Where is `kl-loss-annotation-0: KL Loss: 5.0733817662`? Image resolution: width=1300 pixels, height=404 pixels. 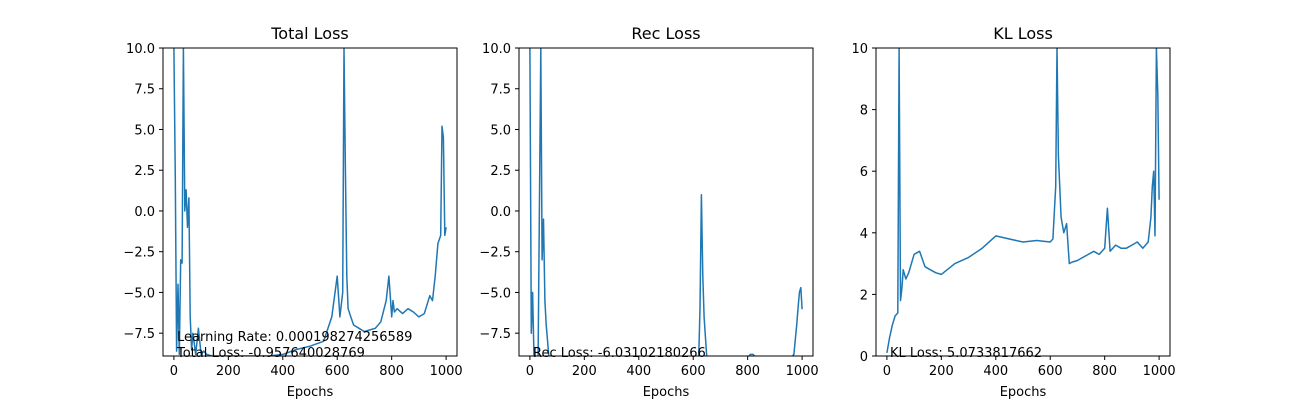
kl-loss-annotation-0: KL Loss: 5.0733817662 is located at coordinates (966, 353).